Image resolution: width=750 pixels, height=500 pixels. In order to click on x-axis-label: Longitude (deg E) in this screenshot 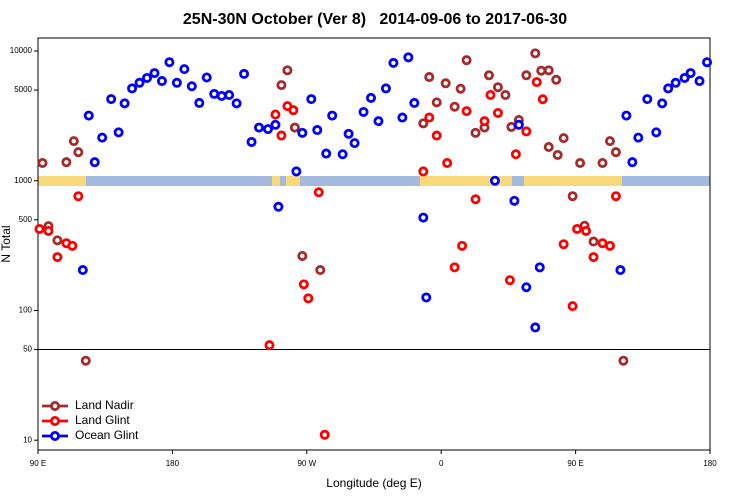, I will do `click(373, 483)`.